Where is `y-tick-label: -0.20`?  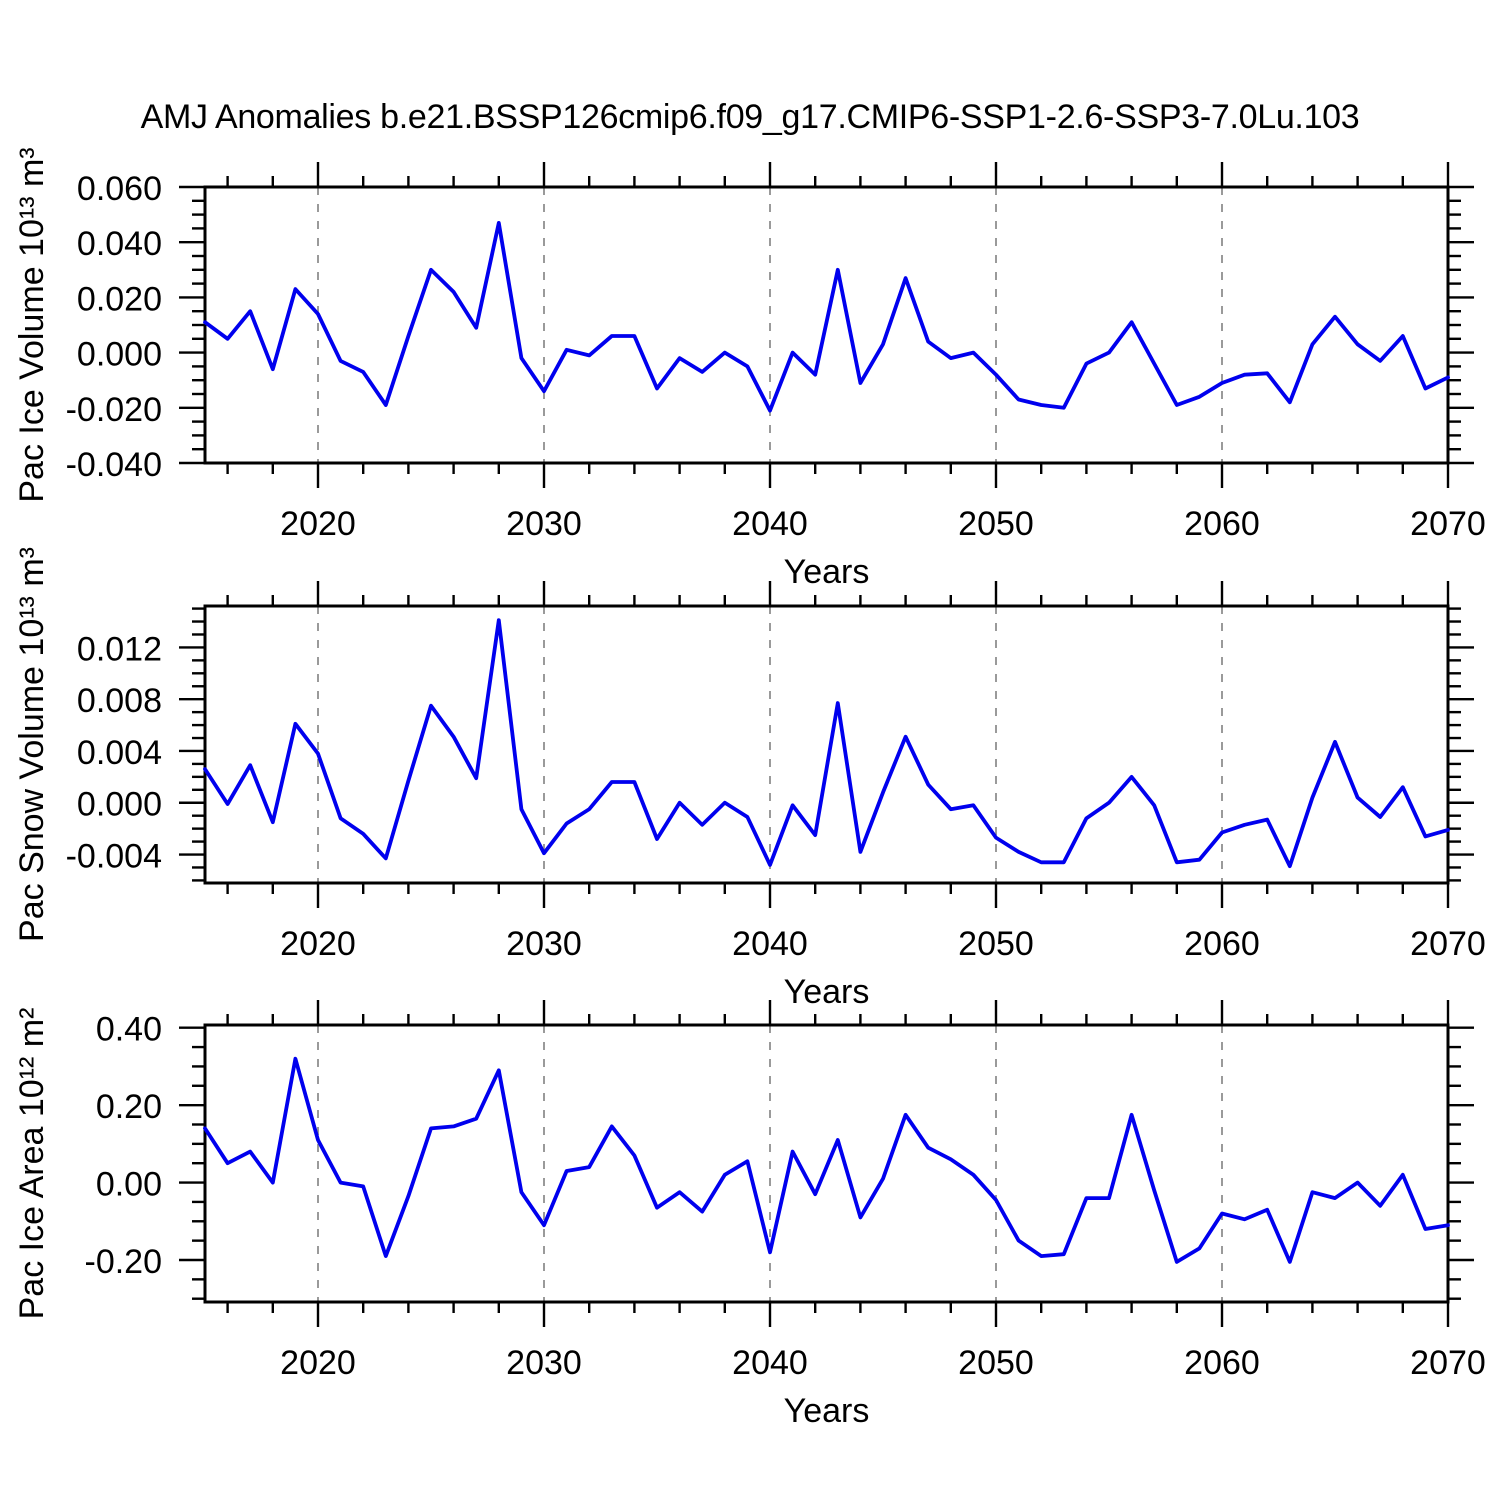
y-tick-label: -0.20 is located at coordinates (124, 1262).